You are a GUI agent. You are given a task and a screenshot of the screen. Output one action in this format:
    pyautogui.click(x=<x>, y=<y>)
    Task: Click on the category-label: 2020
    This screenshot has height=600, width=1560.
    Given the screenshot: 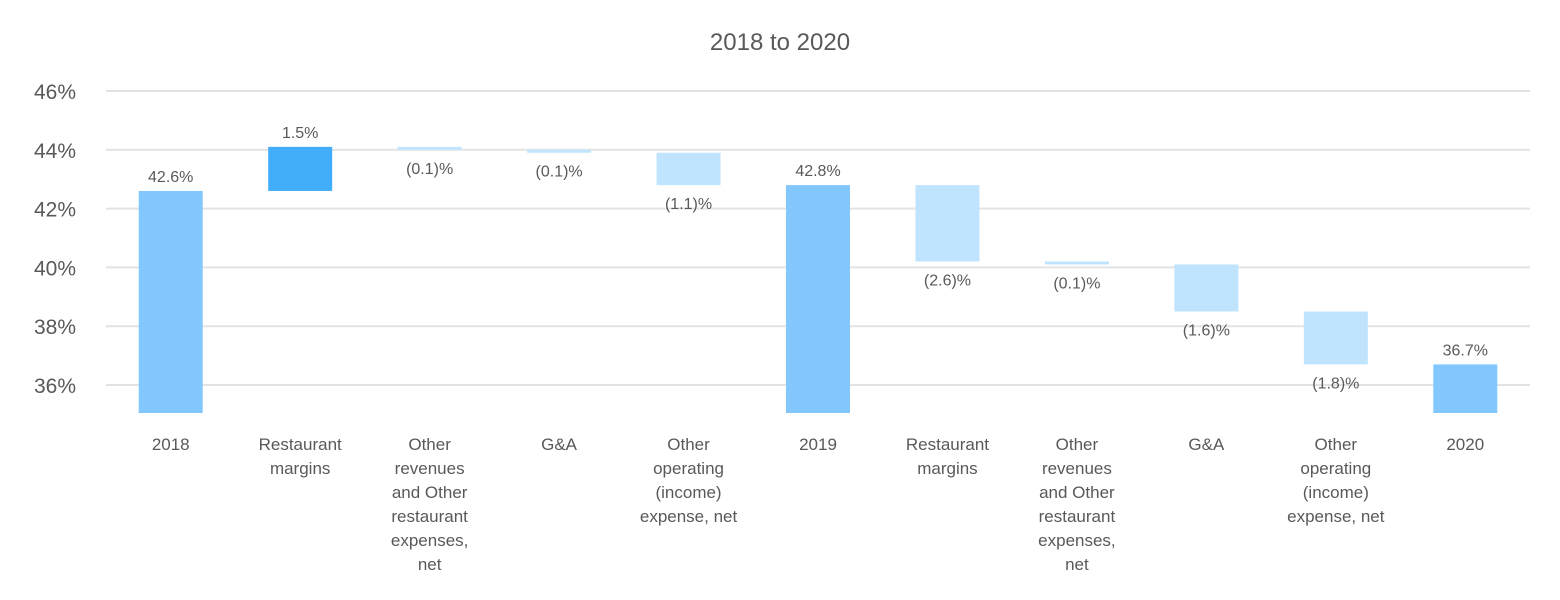 What is the action you would take?
    pyautogui.click(x=1465, y=444)
    